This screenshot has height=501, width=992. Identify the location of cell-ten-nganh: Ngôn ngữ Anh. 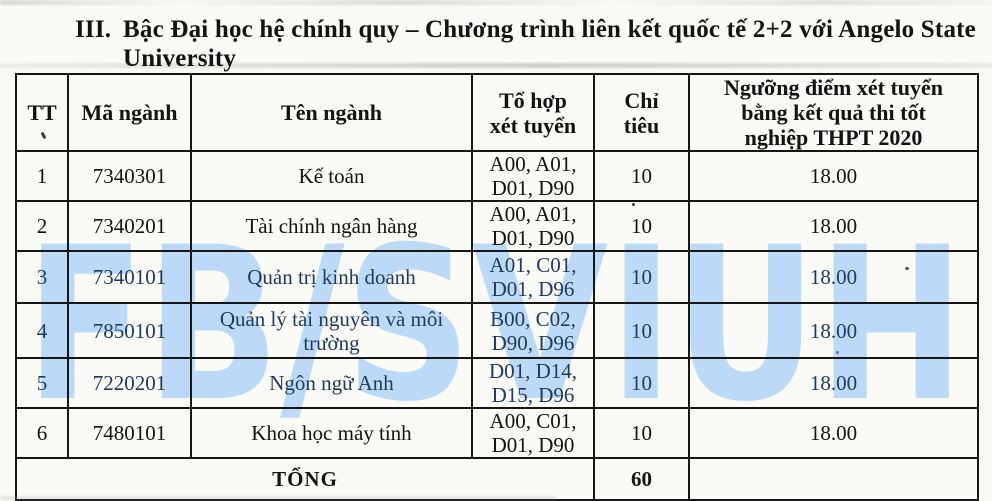
(331, 383).